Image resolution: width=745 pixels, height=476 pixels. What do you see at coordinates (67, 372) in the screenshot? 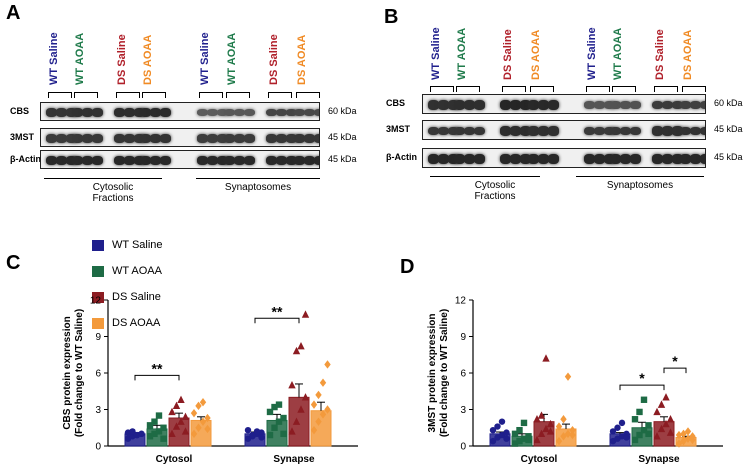
I see `y-axis-label-line: CBS protein expression` at bounding box center [67, 372].